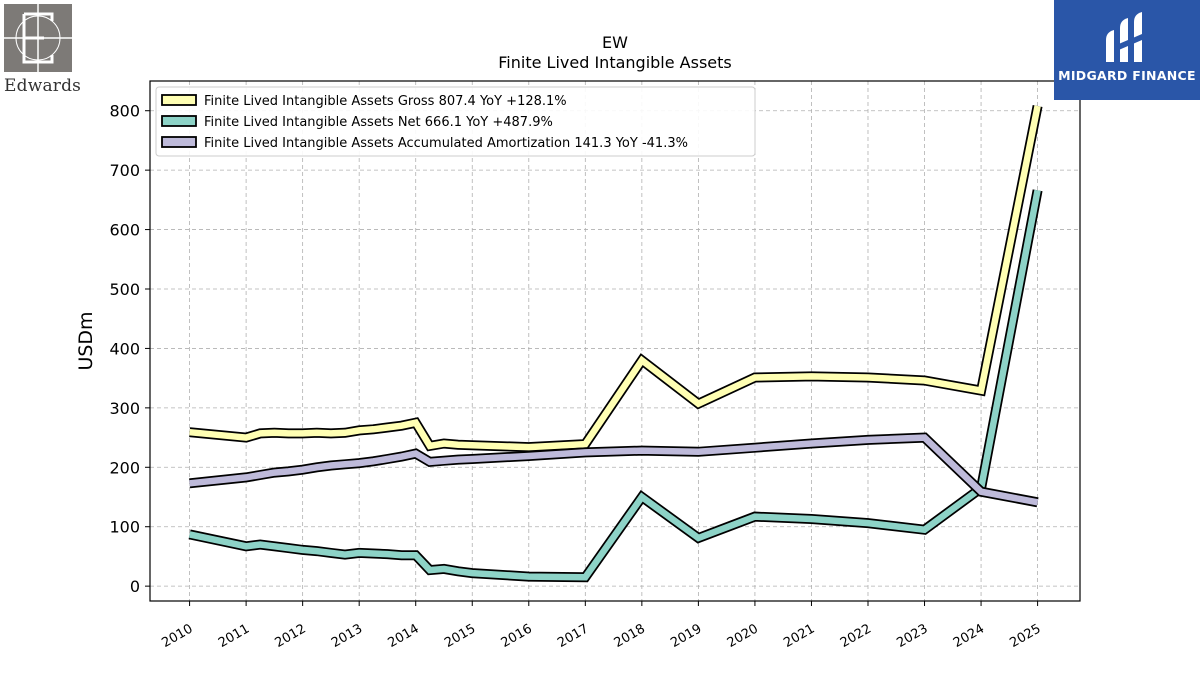 The image size is (1200, 675). What do you see at coordinates (86, 340) in the screenshot?
I see `y-axis-label: USDm` at bounding box center [86, 340].